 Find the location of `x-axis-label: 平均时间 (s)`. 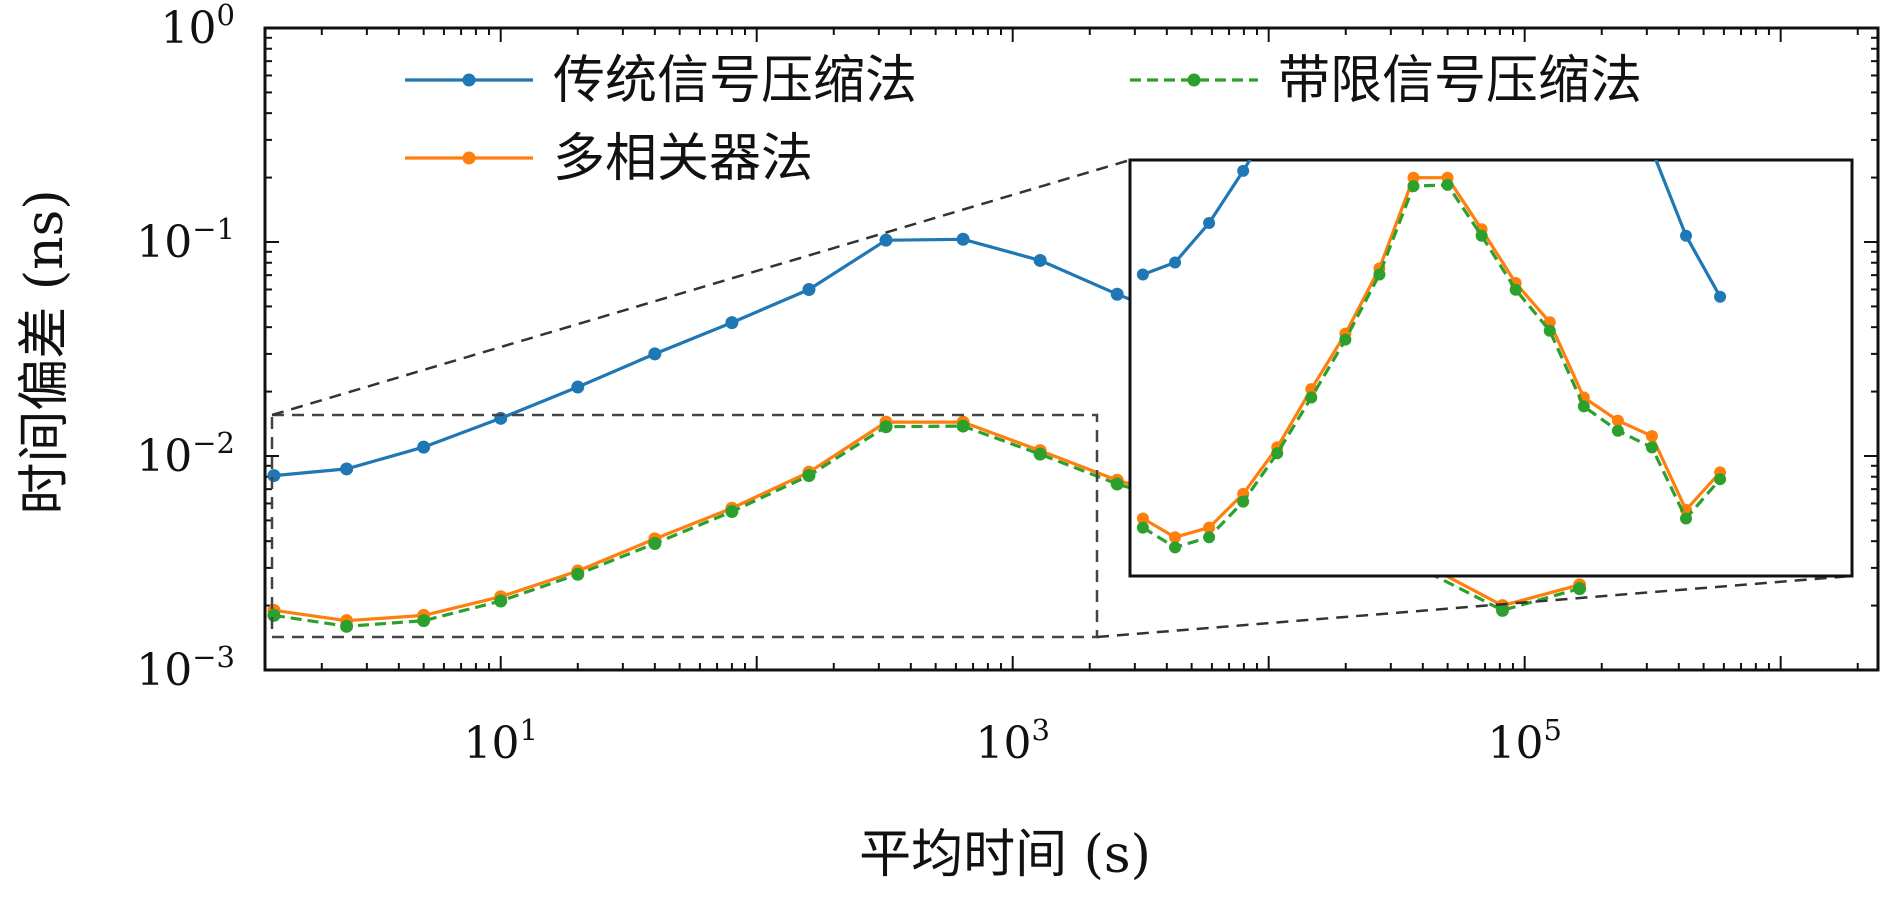

x-axis-label: 平均时间 (s) is located at coordinates (1005, 855).